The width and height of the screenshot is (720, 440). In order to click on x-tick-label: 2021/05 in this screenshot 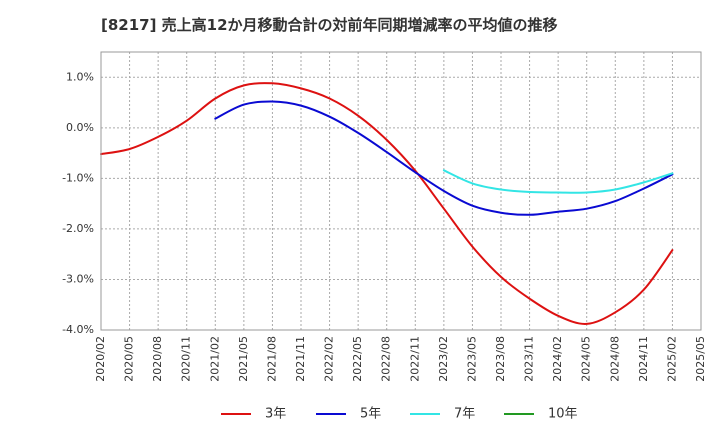, I will do `click(243, 359)`.